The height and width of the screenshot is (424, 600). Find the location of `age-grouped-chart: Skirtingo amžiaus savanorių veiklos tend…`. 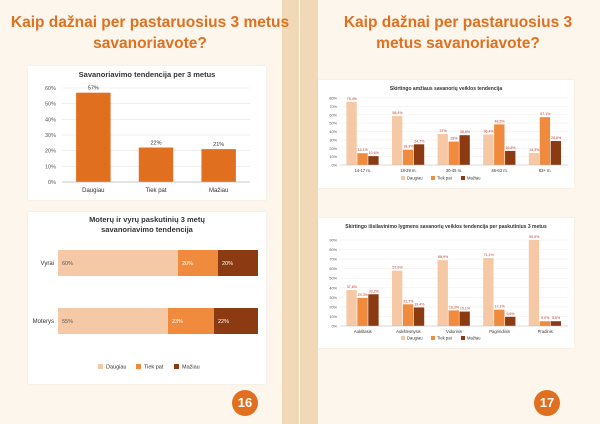

age-grouped-chart: Skirtingo amžiaus savanorių veiklos tend… is located at coordinates (448, 133).